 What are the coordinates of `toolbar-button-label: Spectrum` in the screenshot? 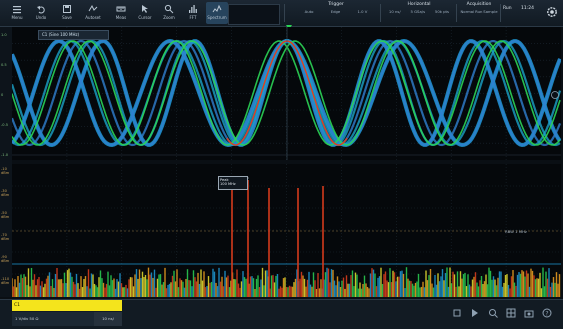 It's located at (217, 17).